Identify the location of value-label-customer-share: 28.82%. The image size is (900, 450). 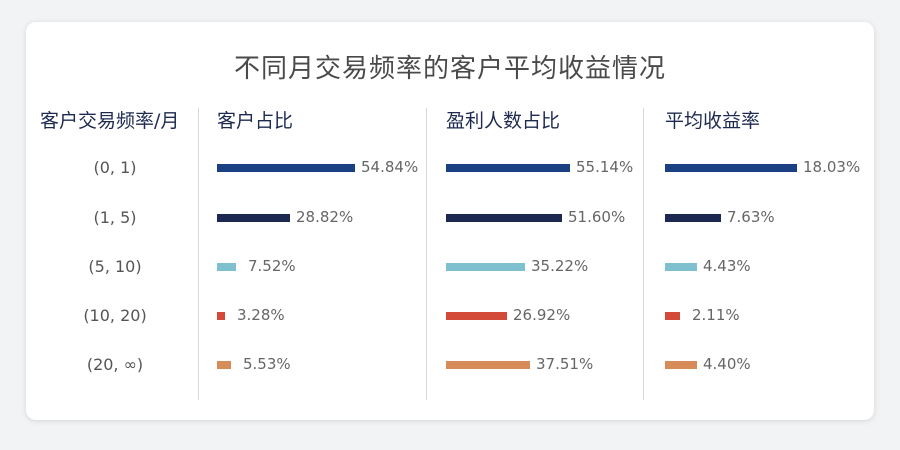
(325, 217).